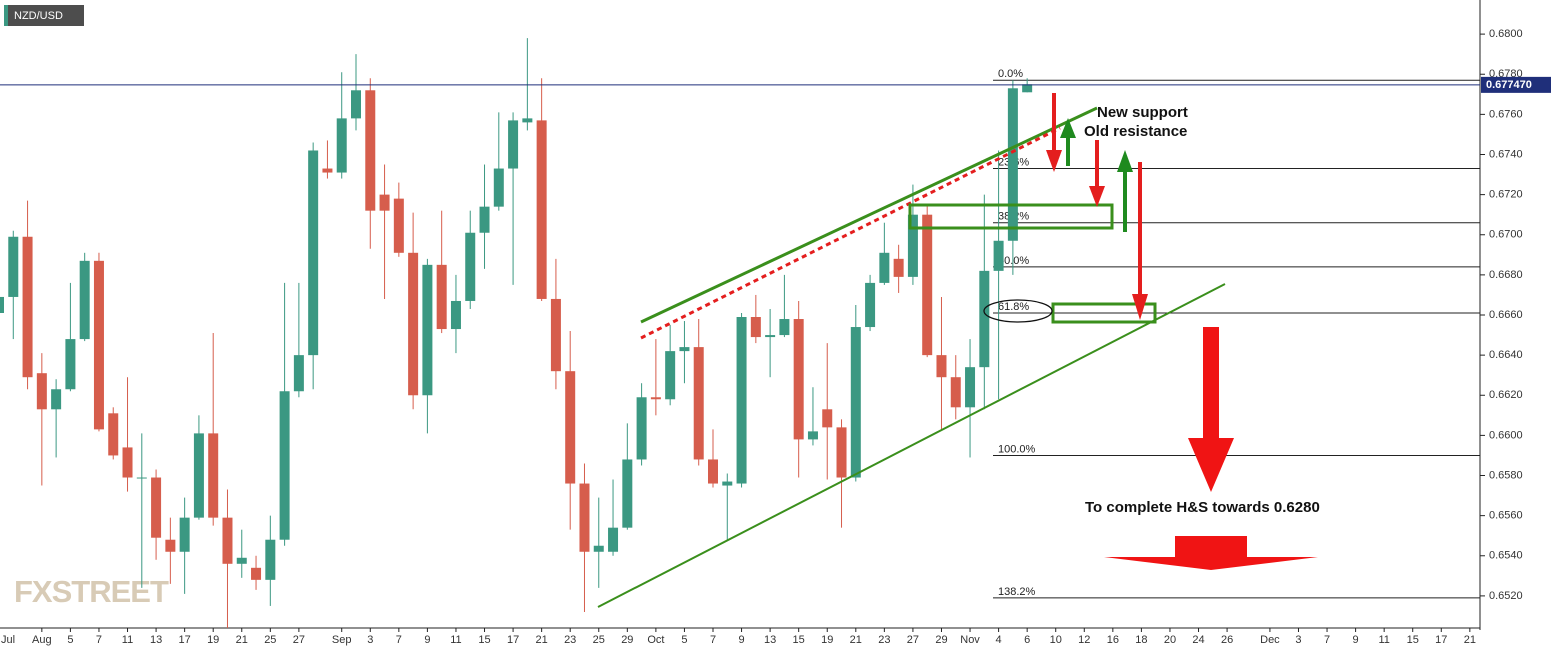  I want to click on zone-box, so click(1104, 313).